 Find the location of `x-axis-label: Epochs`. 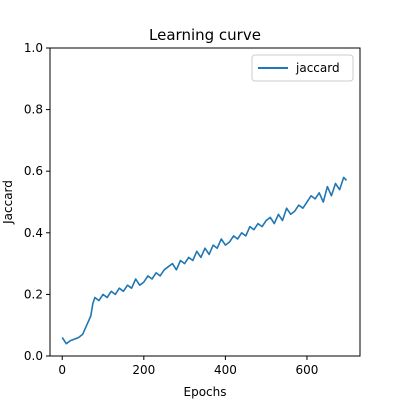

x-axis-label: Epochs is located at coordinates (205, 392).